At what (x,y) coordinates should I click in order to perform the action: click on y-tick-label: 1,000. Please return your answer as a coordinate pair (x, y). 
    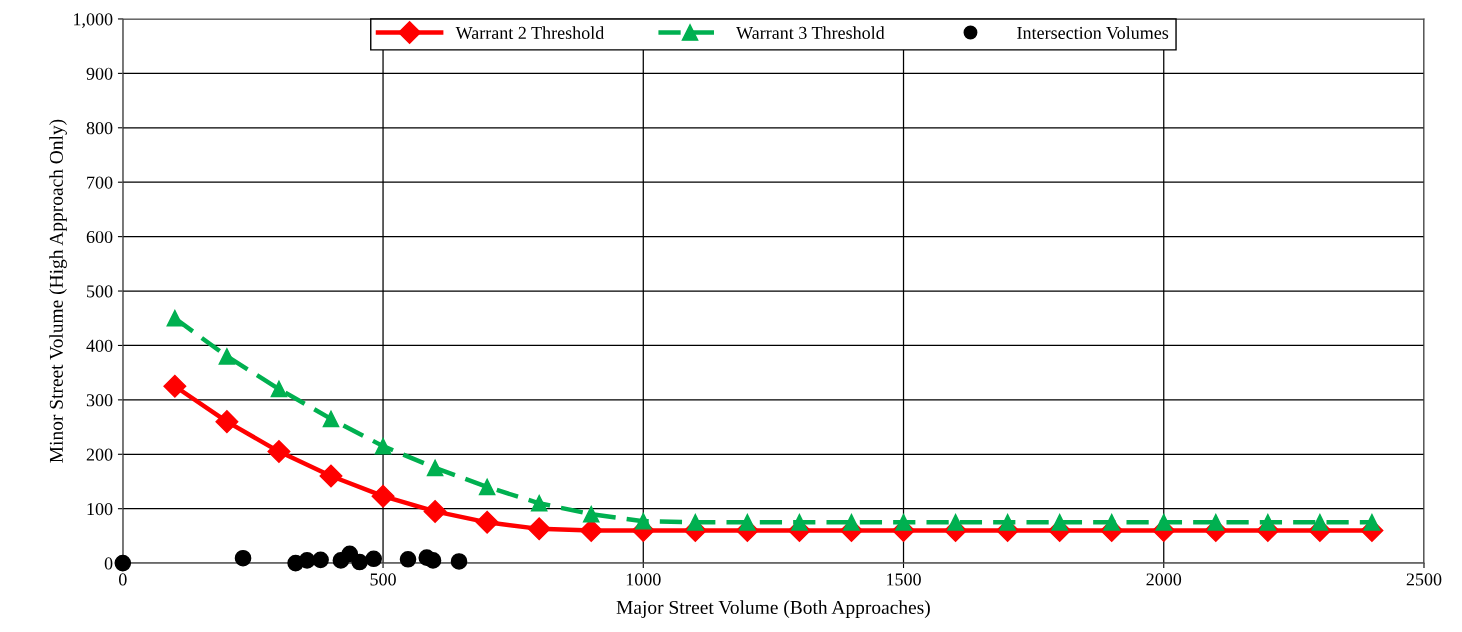
    Looking at the image, I should click on (93, 20).